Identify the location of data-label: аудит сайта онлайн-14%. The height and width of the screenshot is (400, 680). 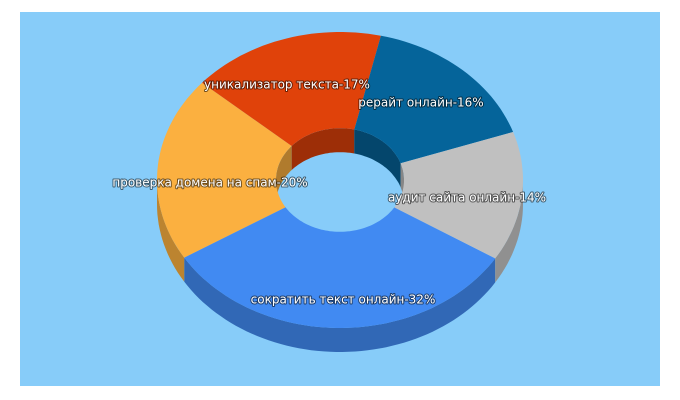
(467, 198).